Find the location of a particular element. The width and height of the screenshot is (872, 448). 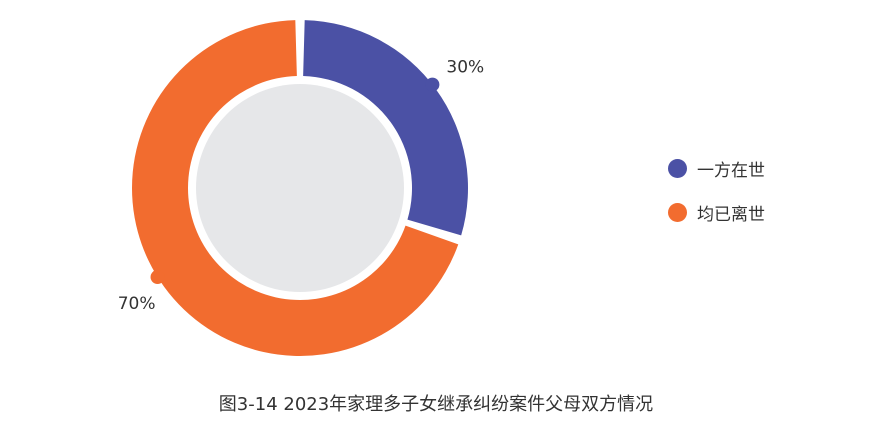

legend-label-alive: 一方在世 is located at coordinates (731, 170).